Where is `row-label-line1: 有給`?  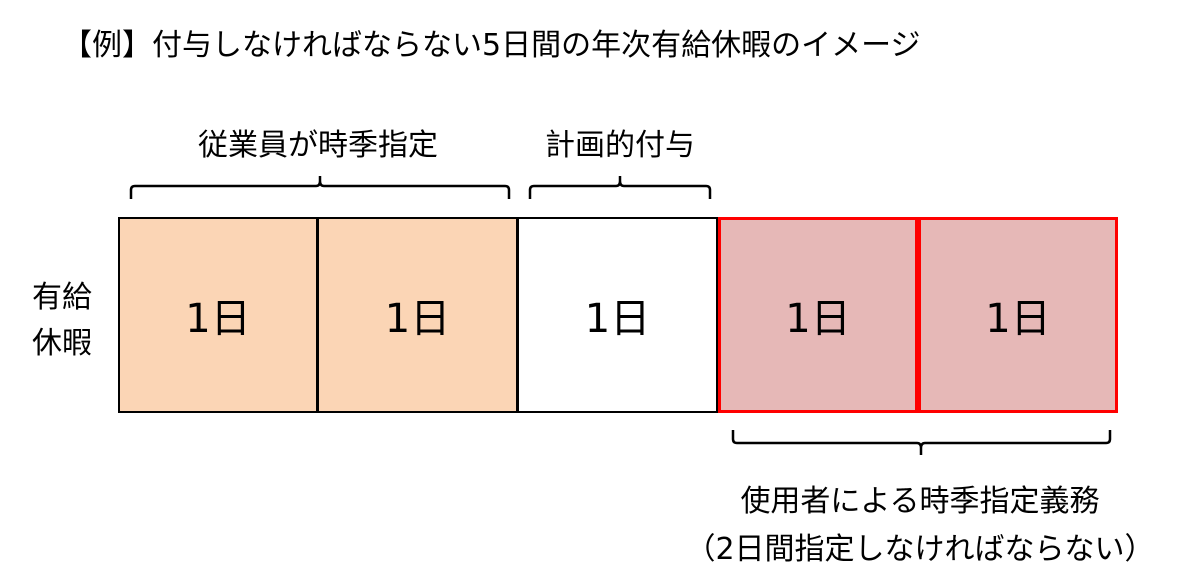 row-label-line1: 有給 is located at coordinates (62, 297).